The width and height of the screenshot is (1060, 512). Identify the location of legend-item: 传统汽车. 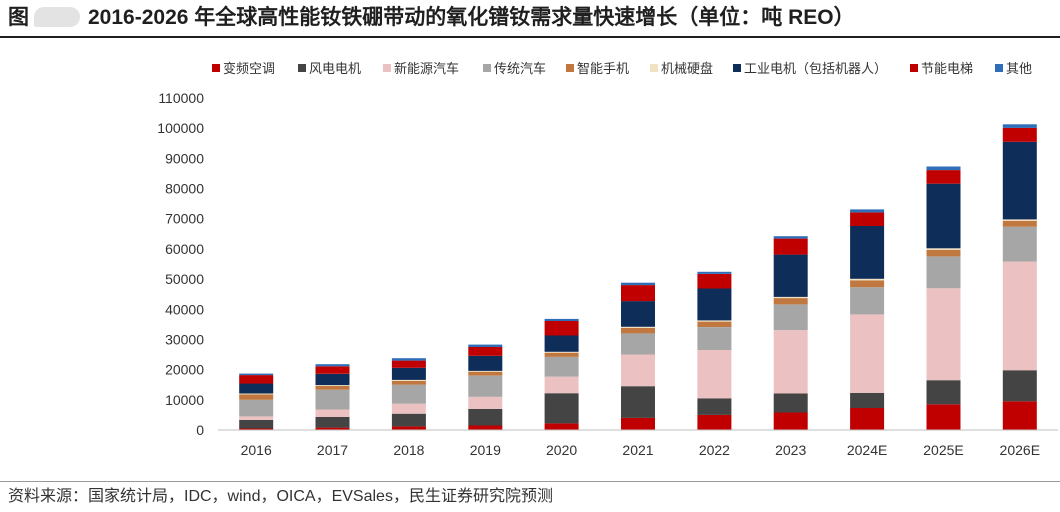
(514, 68).